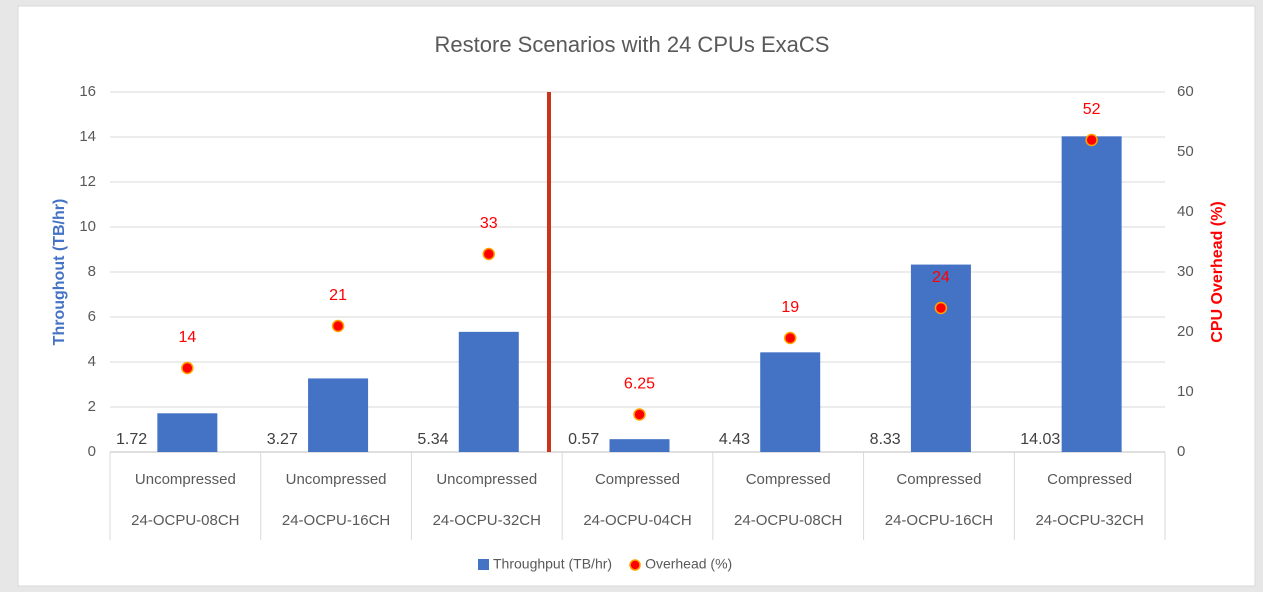 The height and width of the screenshot is (592, 1263). I want to click on data-label: 52, so click(1092, 109).